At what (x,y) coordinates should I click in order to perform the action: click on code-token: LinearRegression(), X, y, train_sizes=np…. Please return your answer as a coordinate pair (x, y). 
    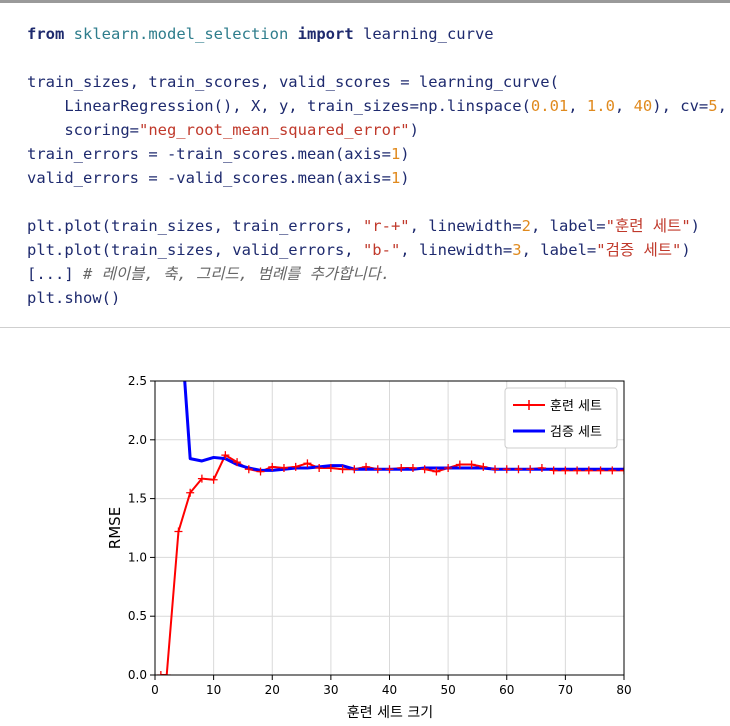
    Looking at the image, I should click on (279, 106).